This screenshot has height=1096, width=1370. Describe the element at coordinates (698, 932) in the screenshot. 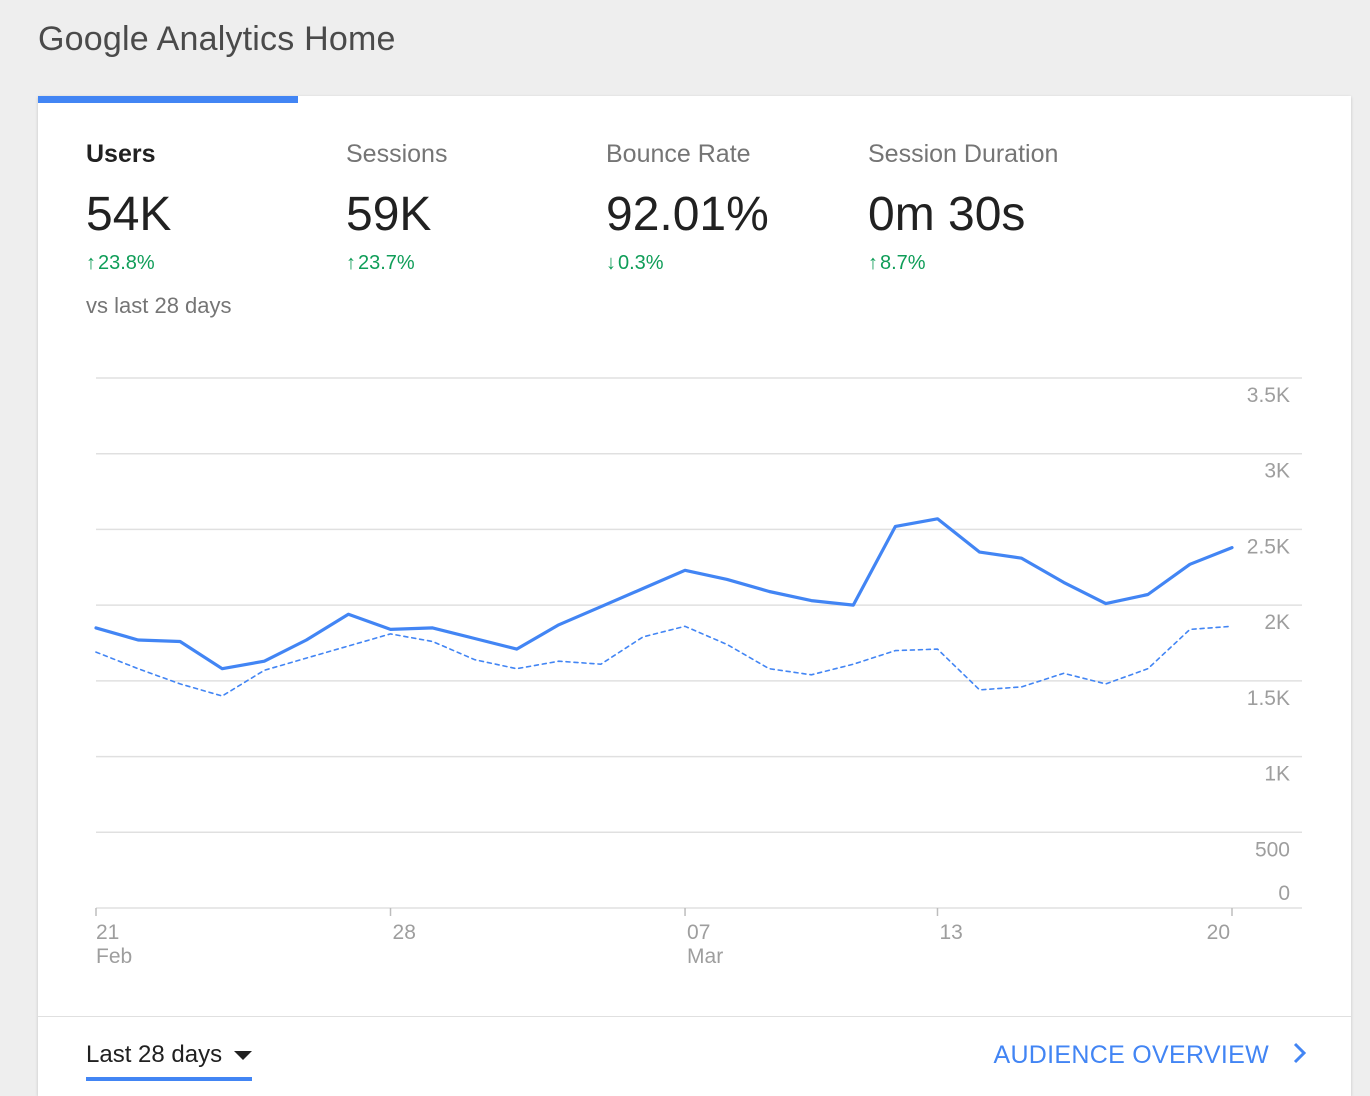

I see `x-tick-label: 07` at that location.